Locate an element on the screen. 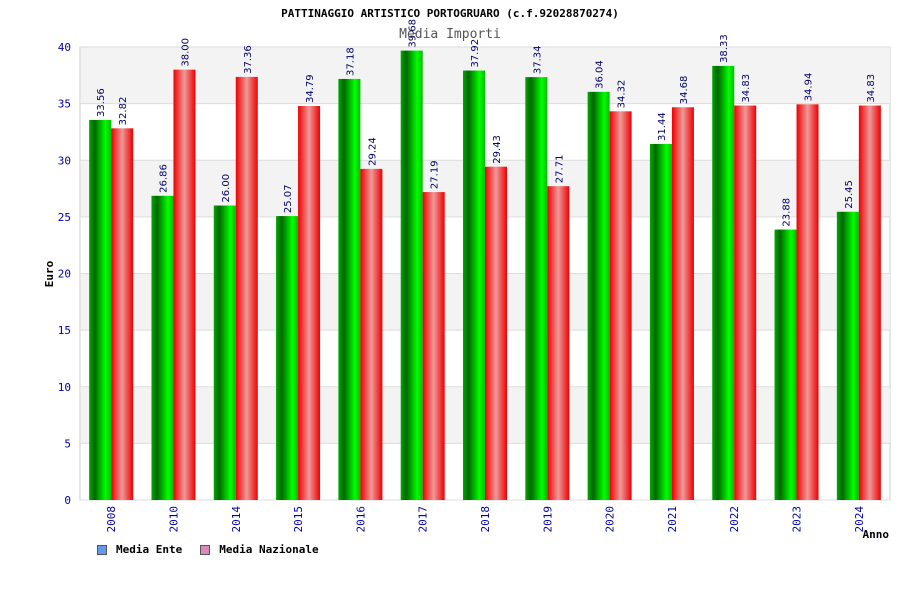  value-label: 38.00 is located at coordinates (185, 52).